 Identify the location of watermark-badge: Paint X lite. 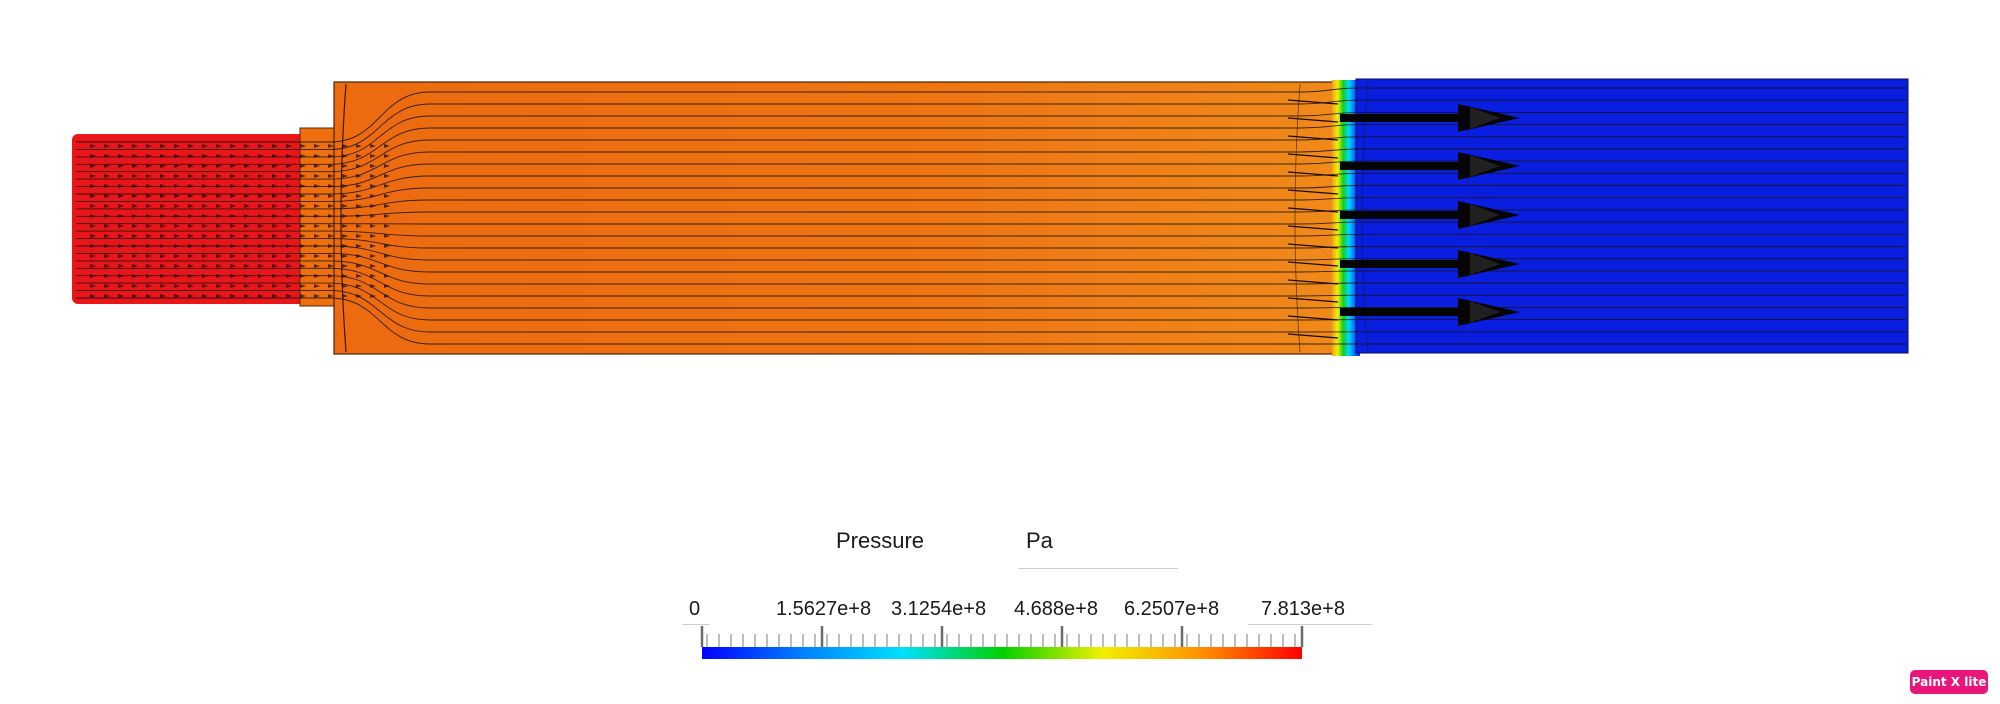
(1949, 682).